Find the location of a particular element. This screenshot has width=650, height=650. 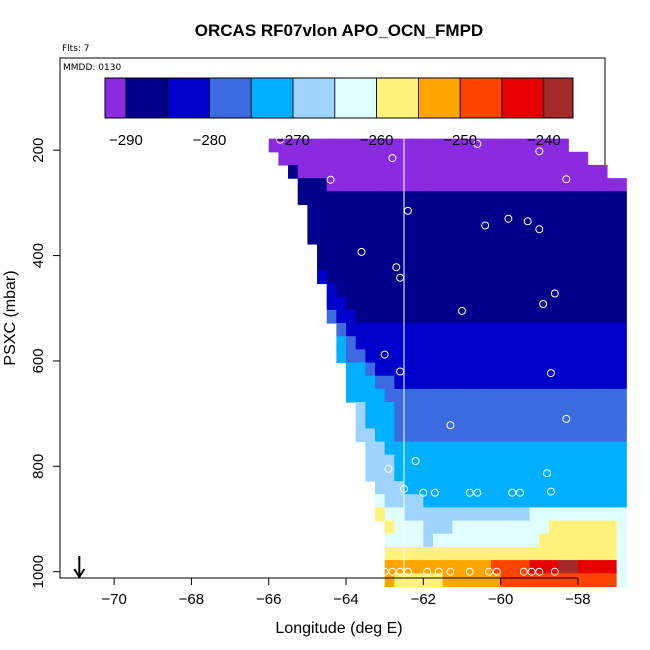

chart-title: ORCAS RF07vlon APO_OCN_FMPD is located at coordinates (339, 30).